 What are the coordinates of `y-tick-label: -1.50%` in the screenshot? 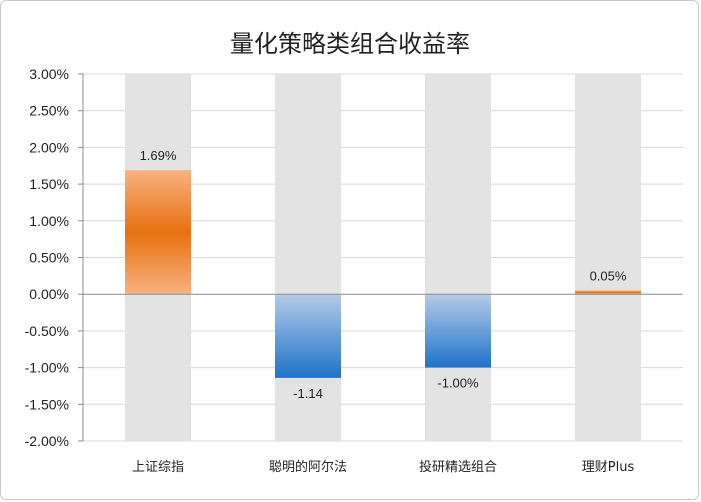 It's located at (47, 404).